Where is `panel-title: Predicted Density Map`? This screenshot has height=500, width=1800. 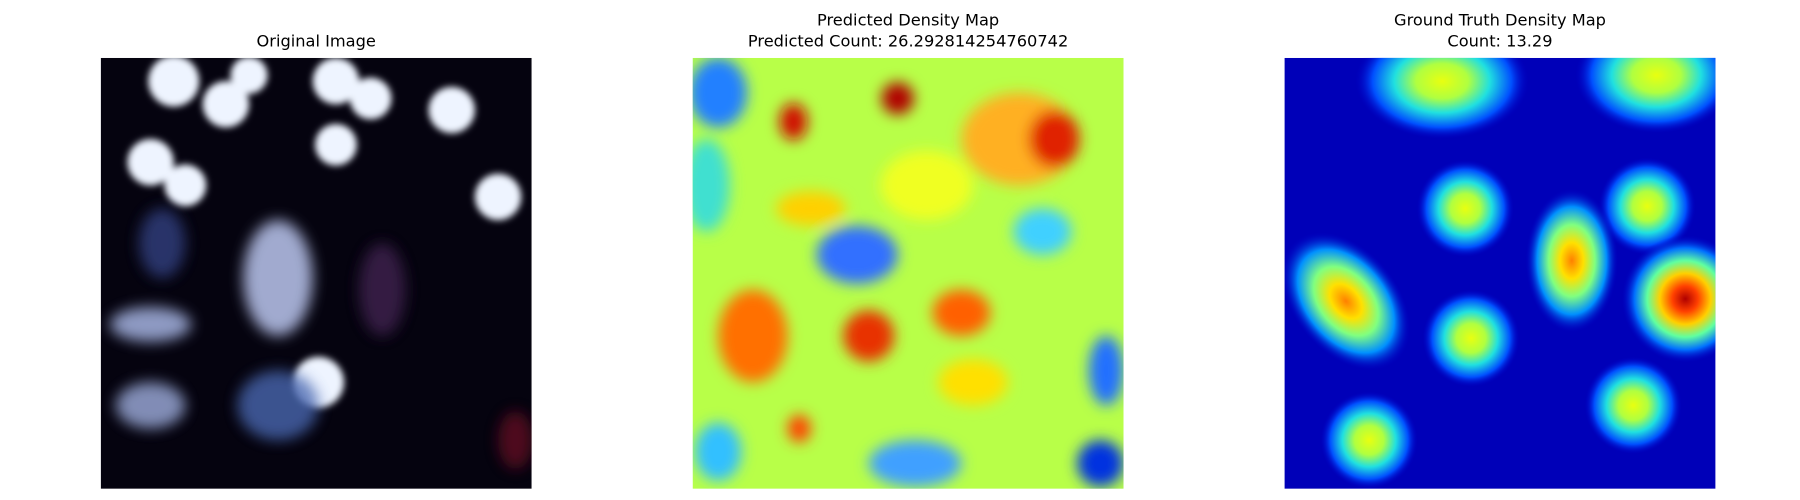 panel-title: Predicted Density Map is located at coordinates (908, 19).